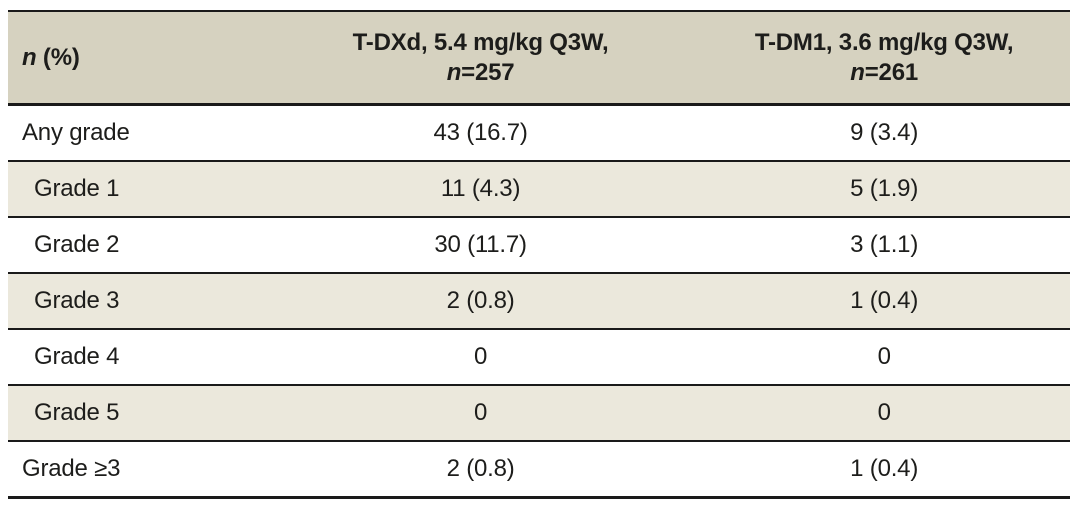  Describe the element at coordinates (135, 470) in the screenshot. I see `row-label: Grade ≥3` at that location.